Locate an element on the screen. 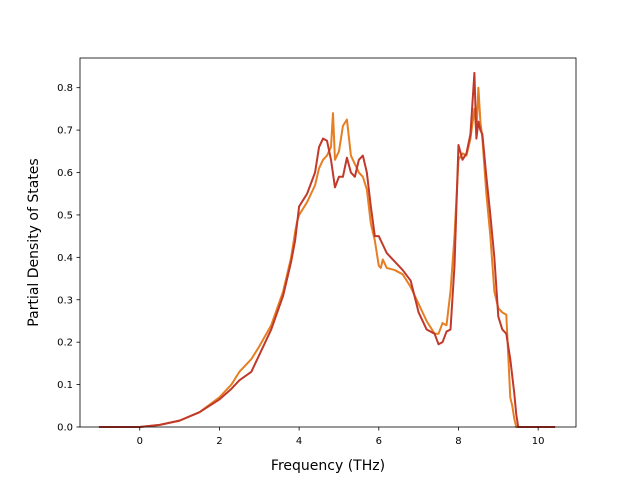 Image resolution: width=640 pixels, height=484 pixels. x-axis-title: Frequency (THz) is located at coordinates (328, 466).